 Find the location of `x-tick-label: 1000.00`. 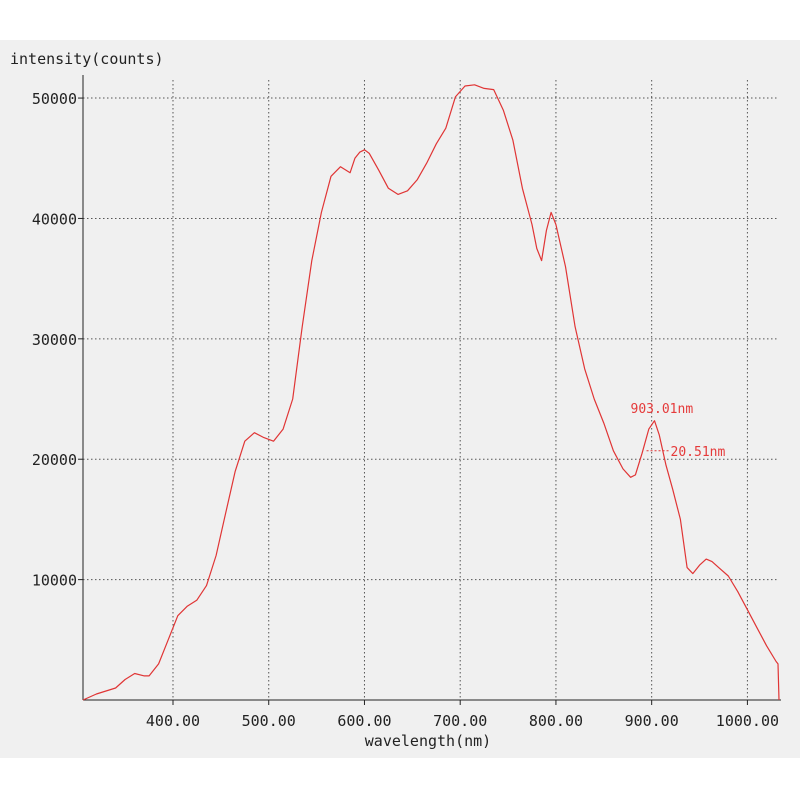

x-tick-label: 1000.00 is located at coordinates (747, 721).